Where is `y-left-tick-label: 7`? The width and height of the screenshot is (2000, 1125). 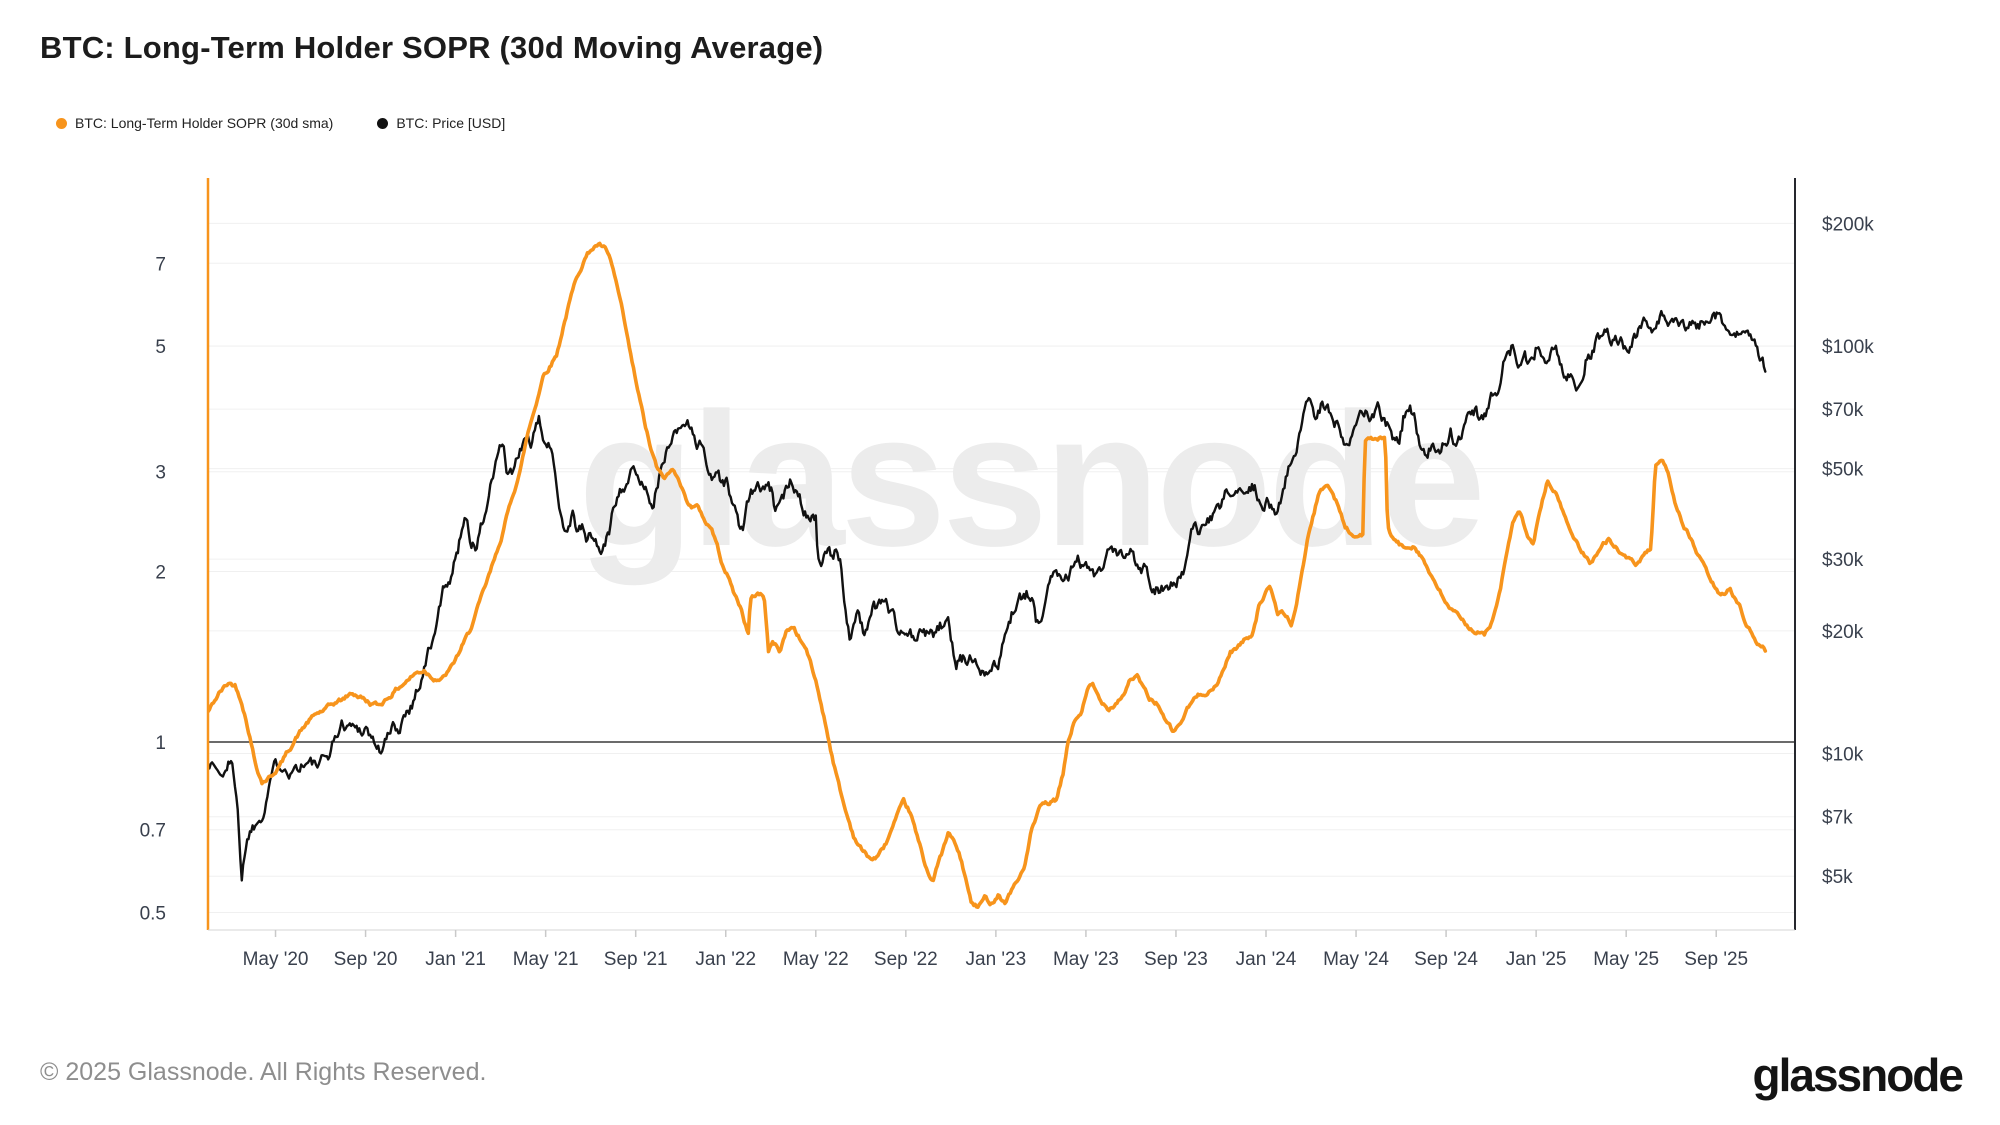
y-left-tick-label: 7 is located at coordinates (160, 264).